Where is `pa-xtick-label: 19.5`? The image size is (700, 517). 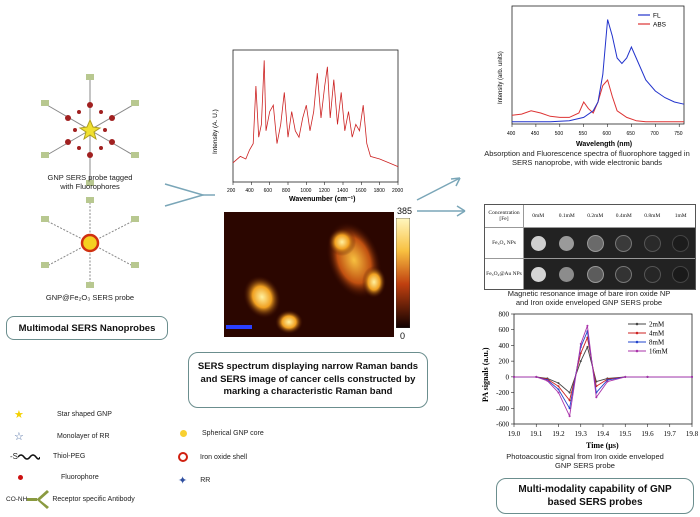
pa-xtick-label: 19.5 is located at coordinates (625, 434).